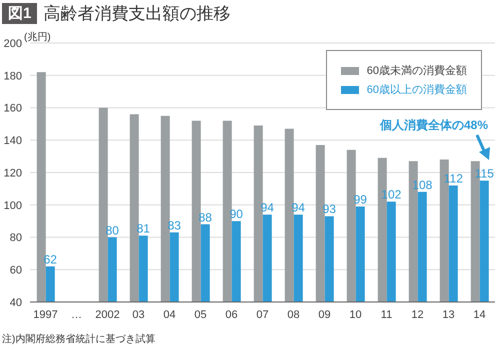 This screenshot has height=350, width=500. What do you see at coordinates (479, 314) in the screenshot?
I see `x-tick-label: 14` at bounding box center [479, 314].